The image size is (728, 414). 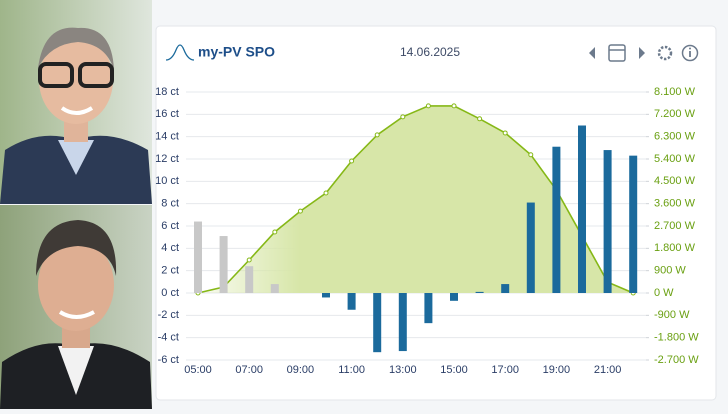 I want to click on y-tick-label: 14 ct, so click(x=167, y=137).